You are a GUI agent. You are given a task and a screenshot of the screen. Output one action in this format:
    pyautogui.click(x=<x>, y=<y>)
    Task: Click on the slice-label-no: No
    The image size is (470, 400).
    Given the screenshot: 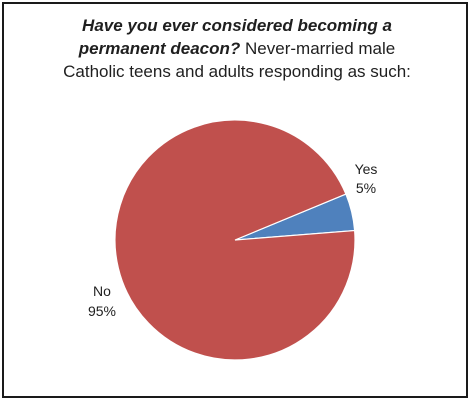 What is the action you would take?
    pyautogui.click(x=102, y=291)
    